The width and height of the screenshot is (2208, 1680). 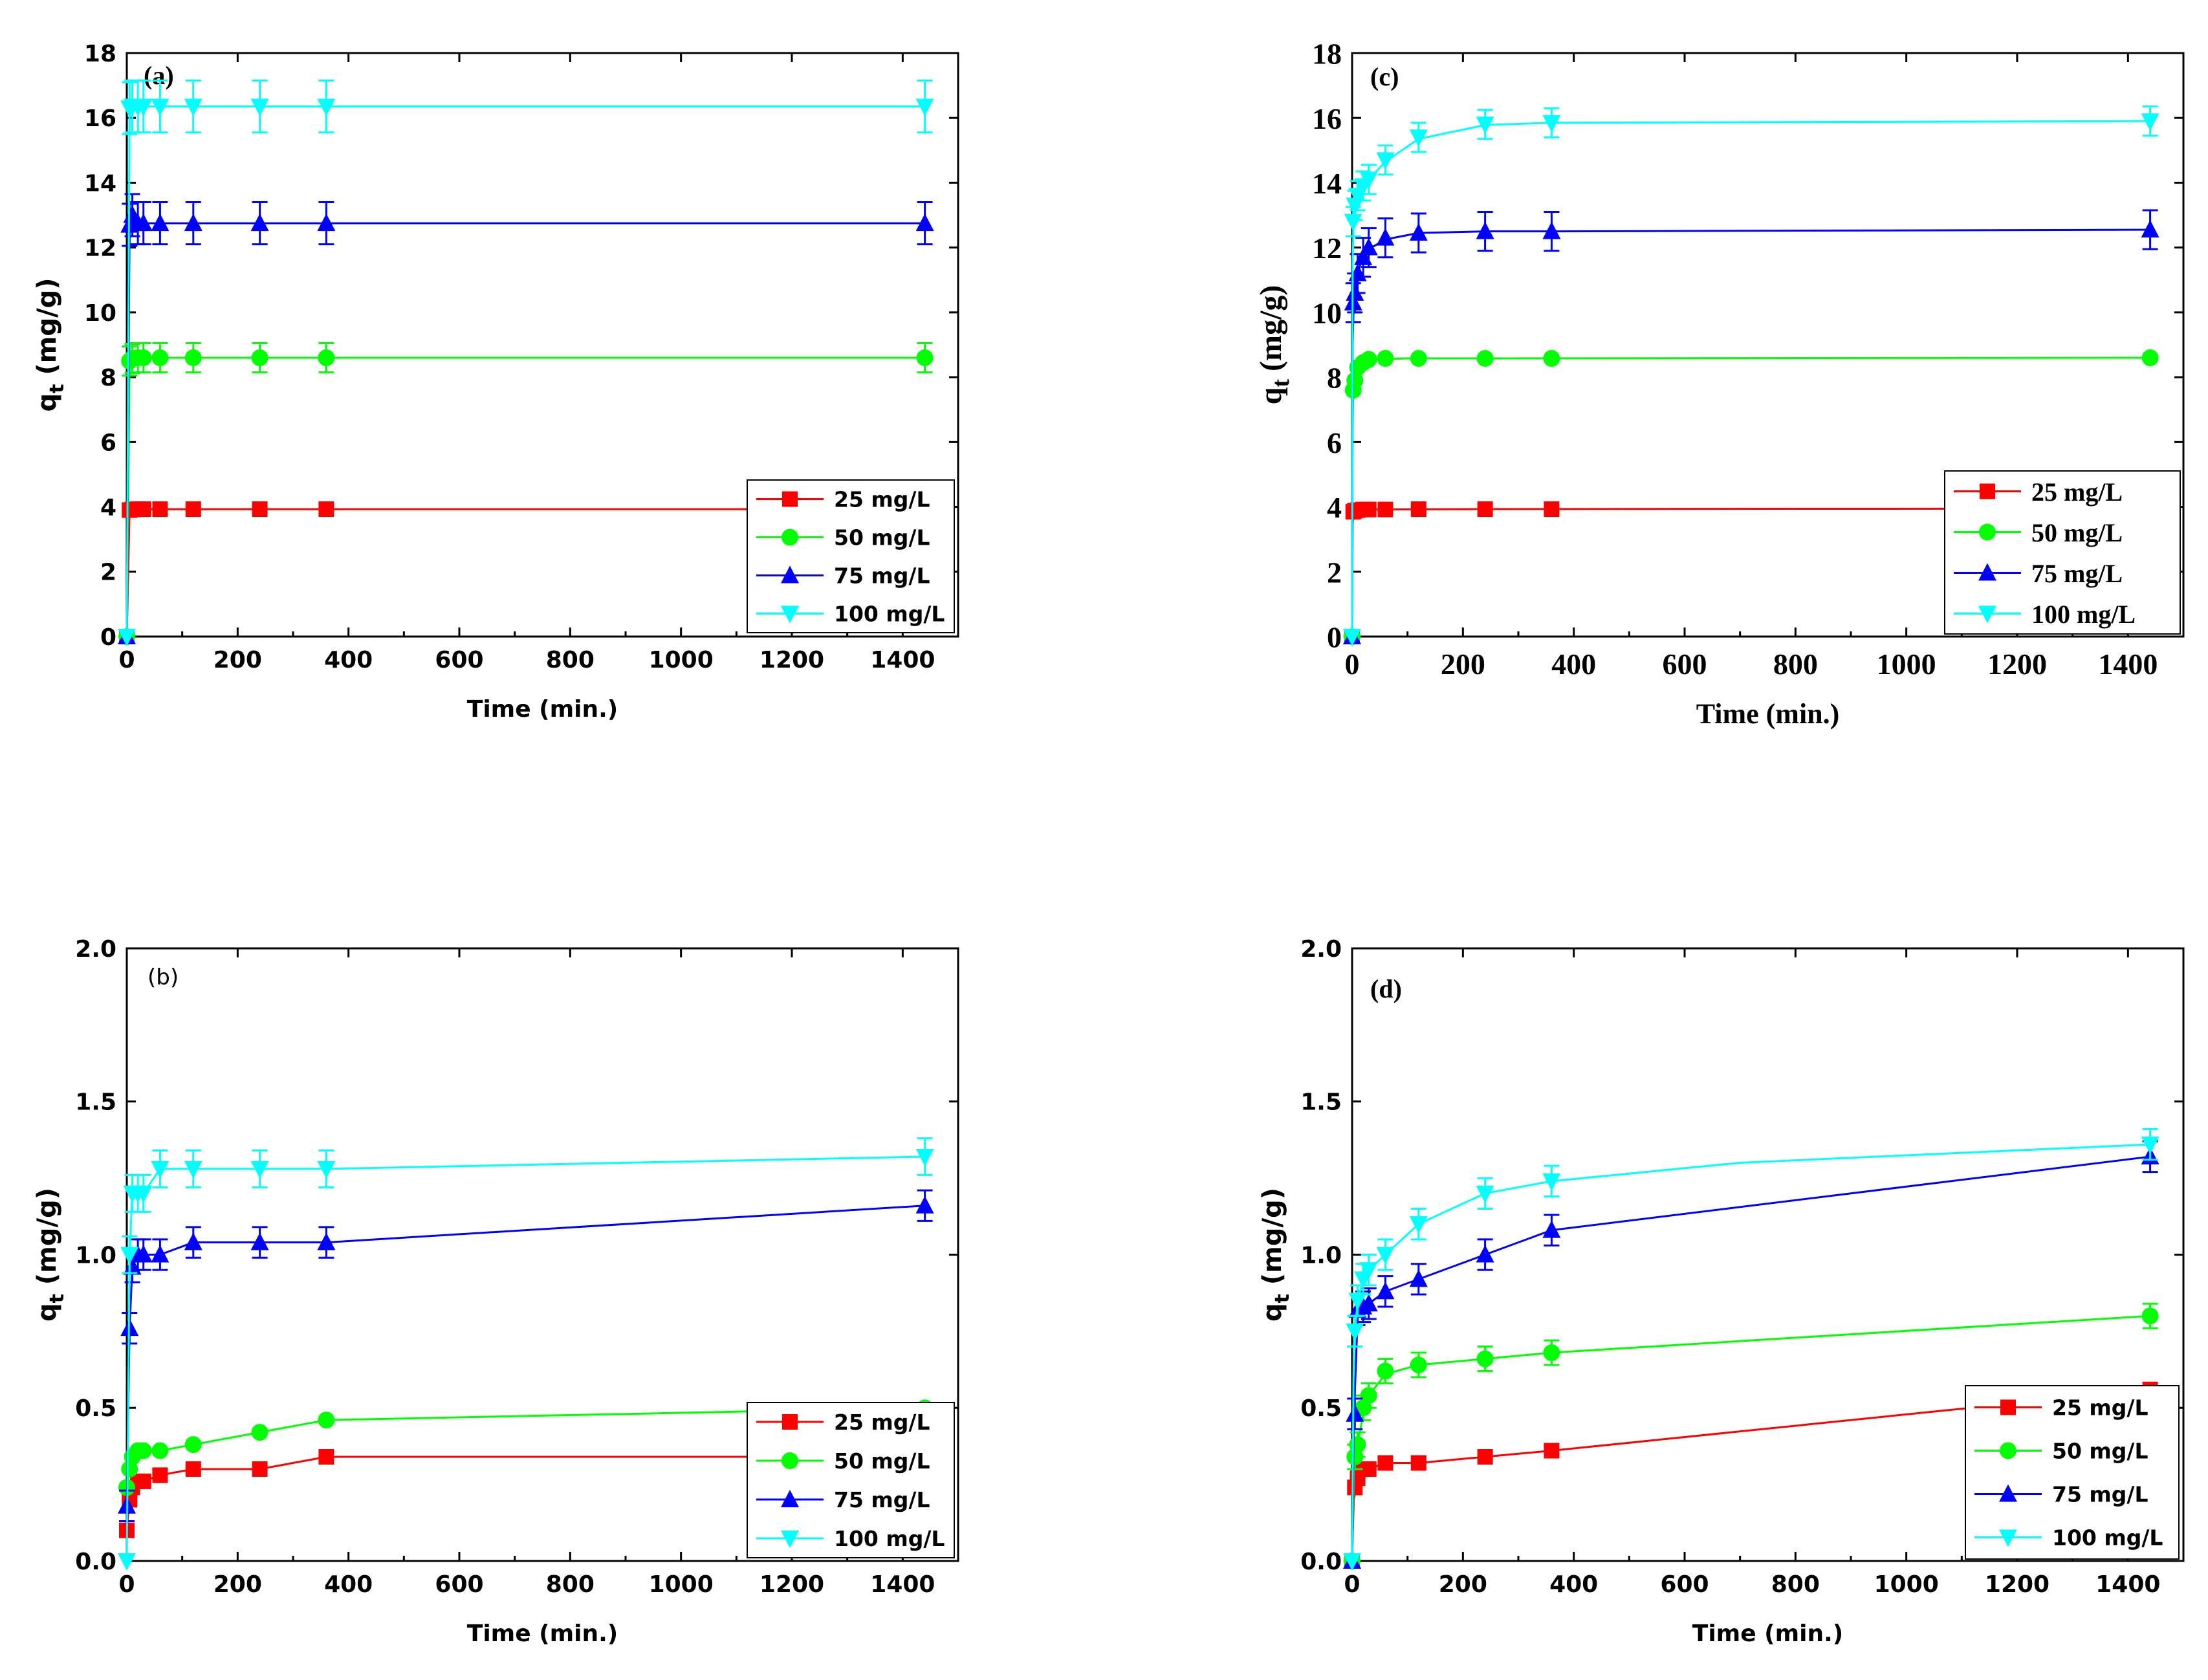 What do you see at coordinates (1272, 1312) in the screenshot?
I see `y-axis-label-symbol: q` at bounding box center [1272, 1312].